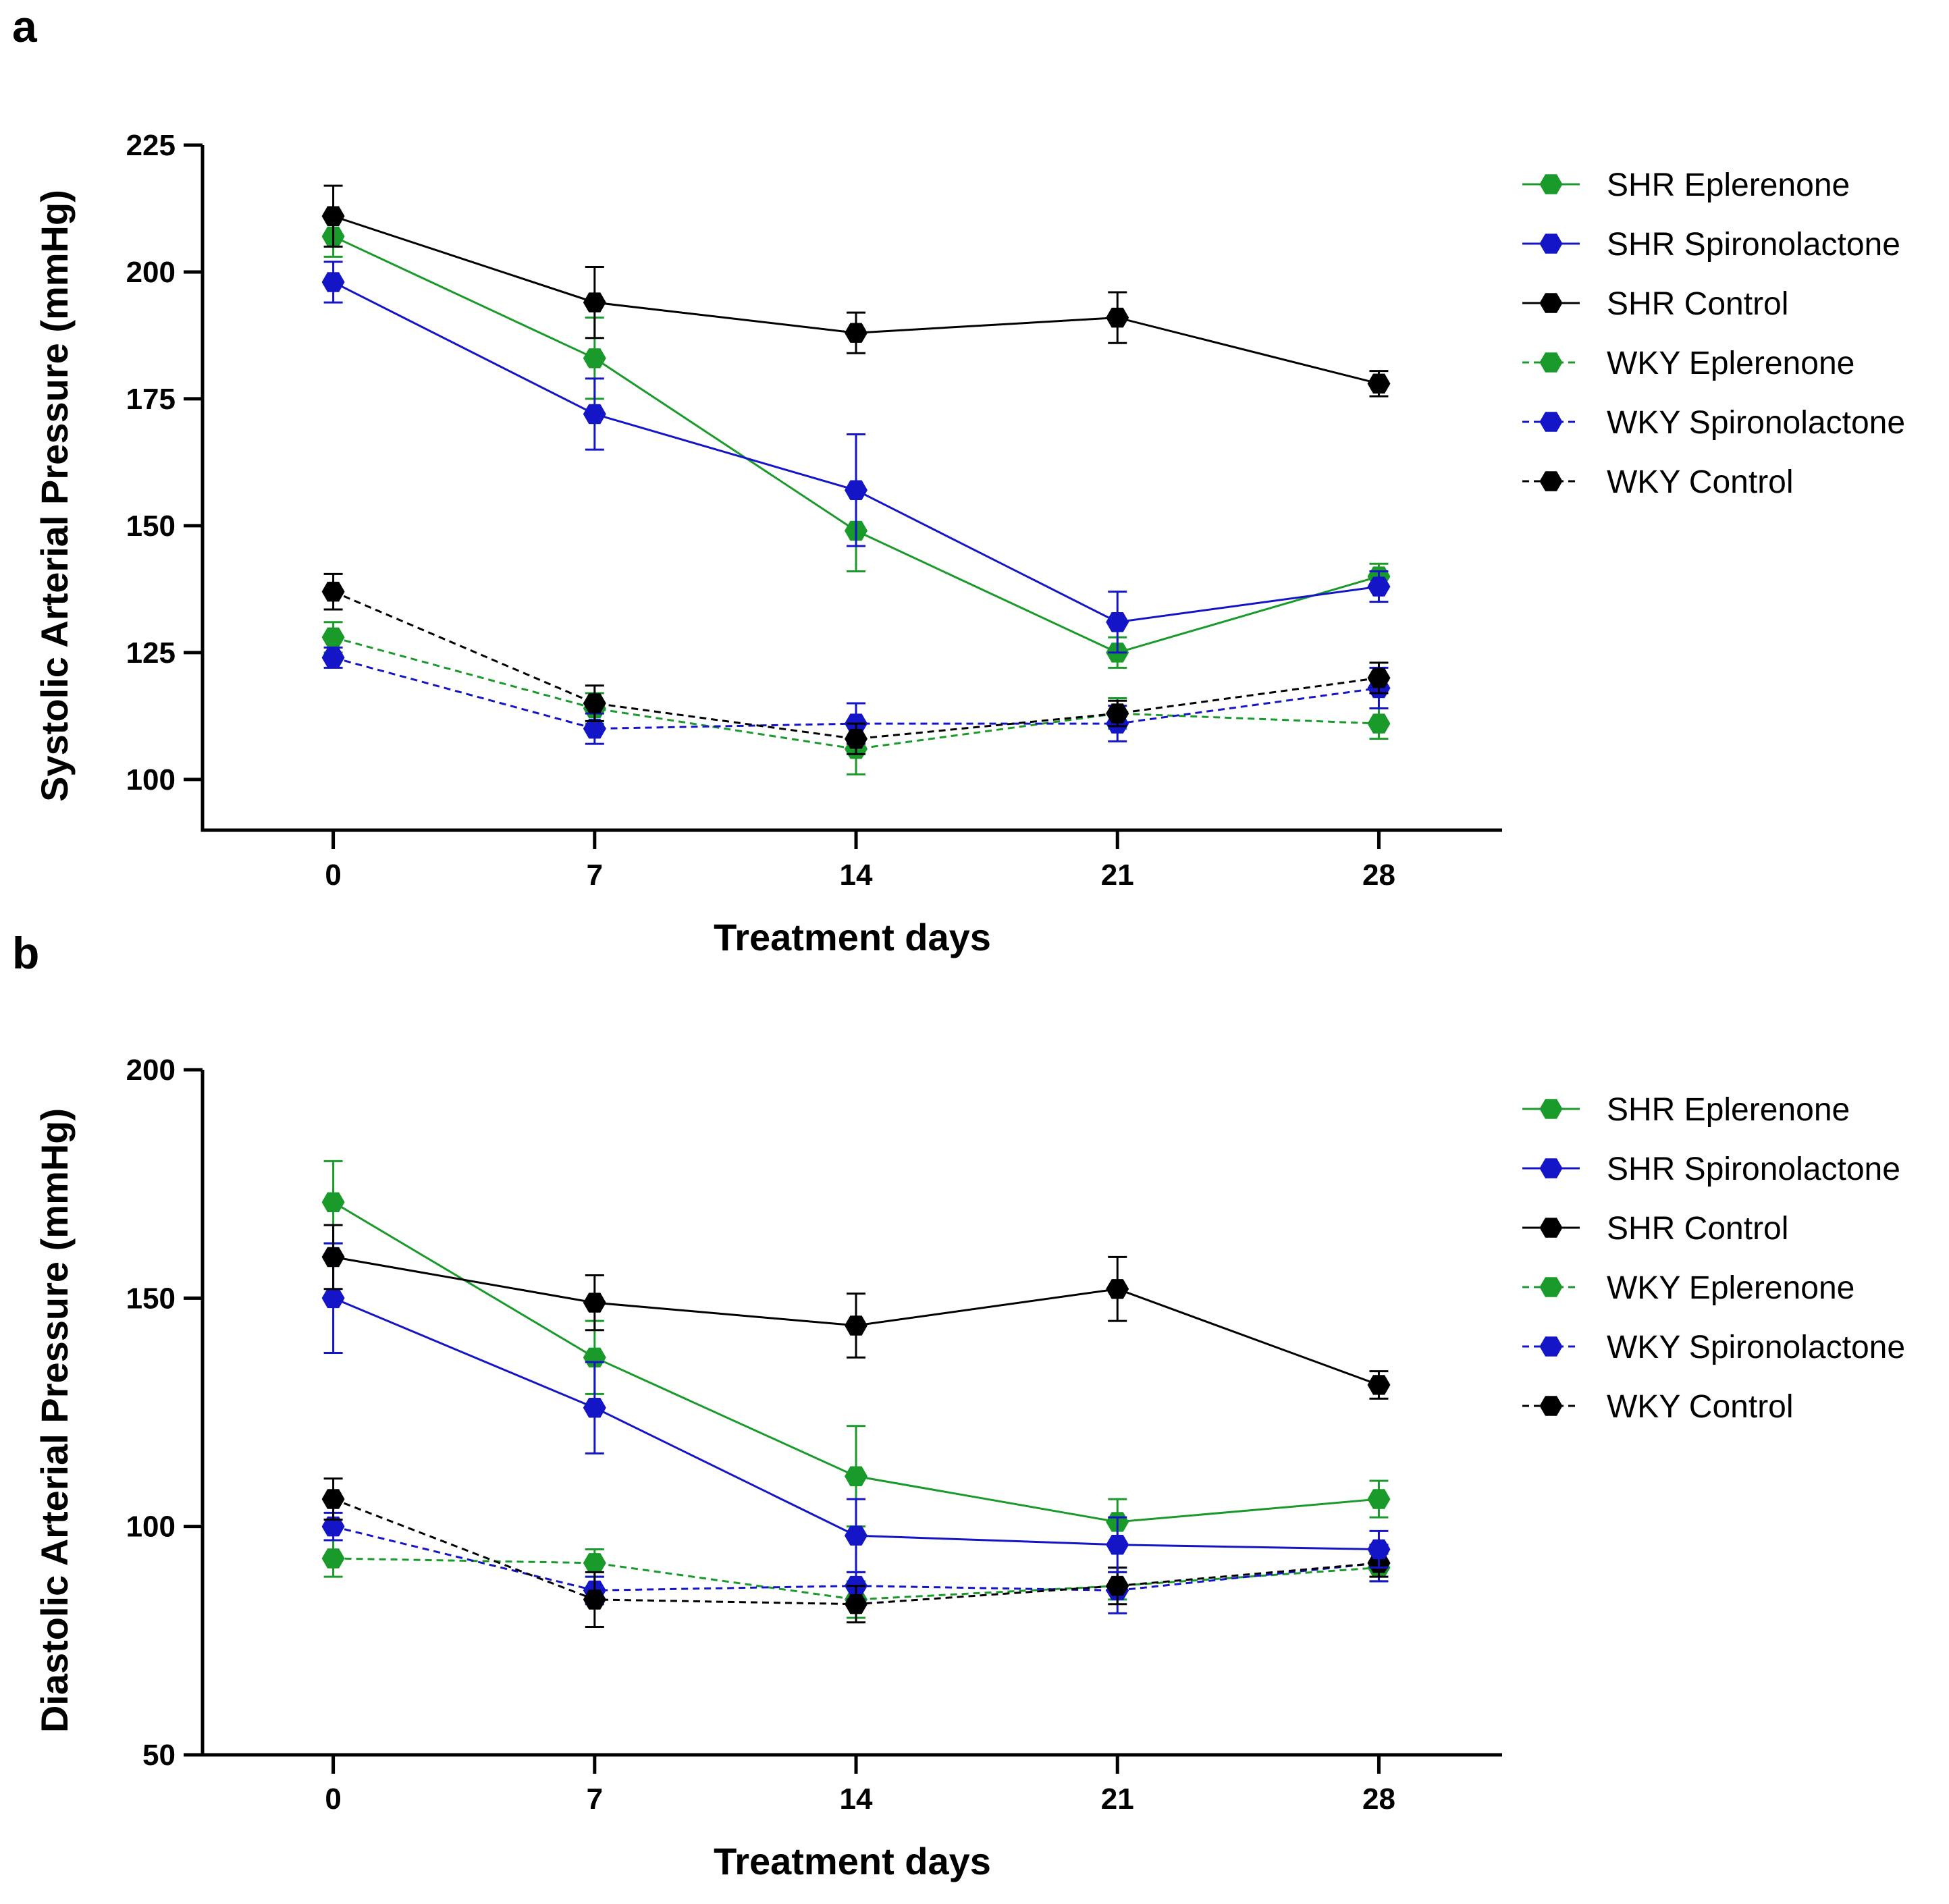 Image resolution: width=1949 pixels, height=1904 pixels. I want to click on series-wky-control-a, so click(856, 664).